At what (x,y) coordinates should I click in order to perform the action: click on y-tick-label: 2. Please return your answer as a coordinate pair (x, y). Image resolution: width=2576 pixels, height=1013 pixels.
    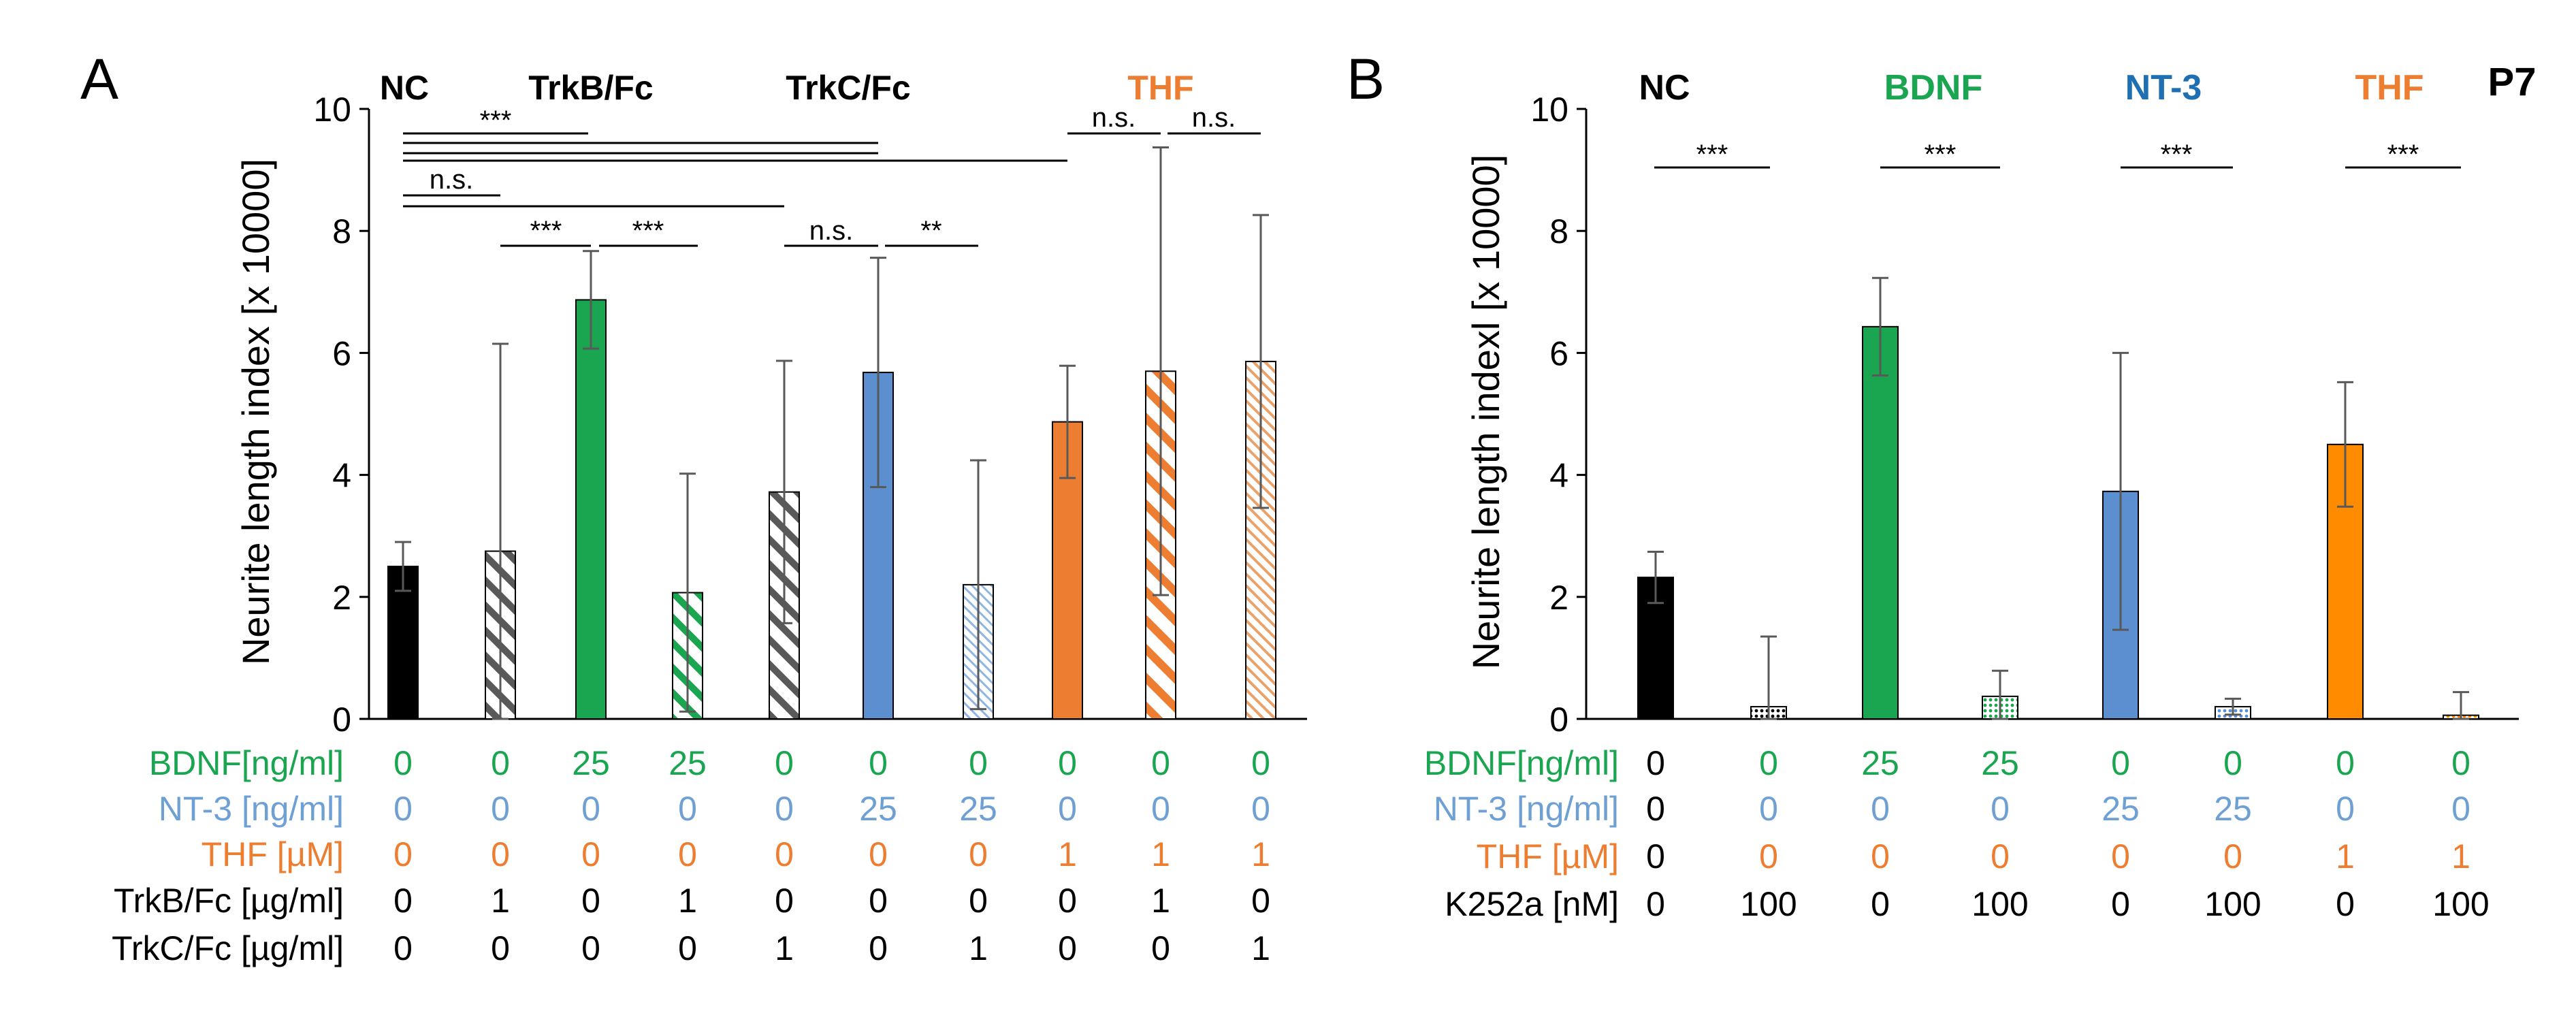
    Looking at the image, I should click on (342, 598).